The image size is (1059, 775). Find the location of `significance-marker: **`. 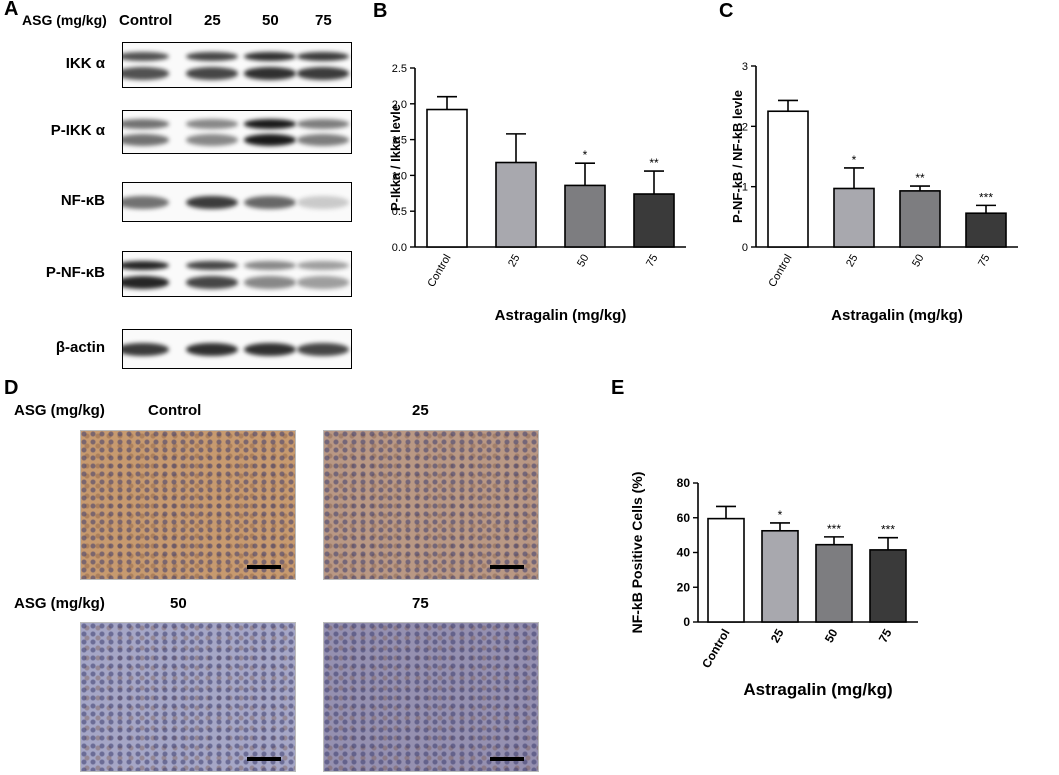

significance-marker: ** is located at coordinates (654, 163).